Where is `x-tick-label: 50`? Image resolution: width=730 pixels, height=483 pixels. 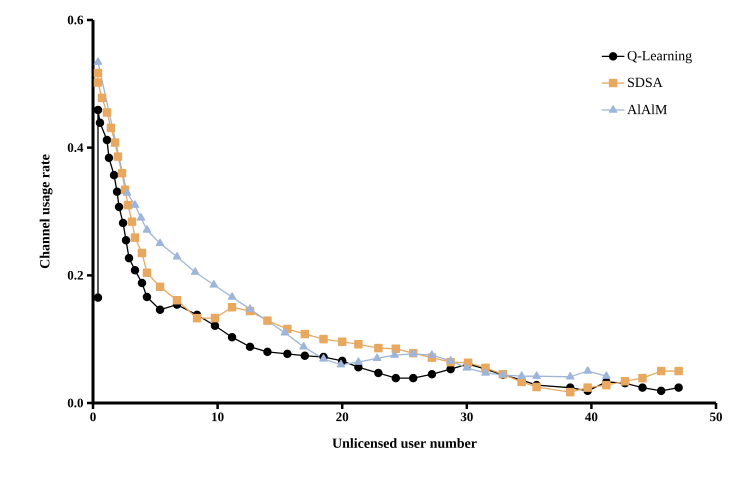 x-tick-label: 50 is located at coordinates (716, 417).